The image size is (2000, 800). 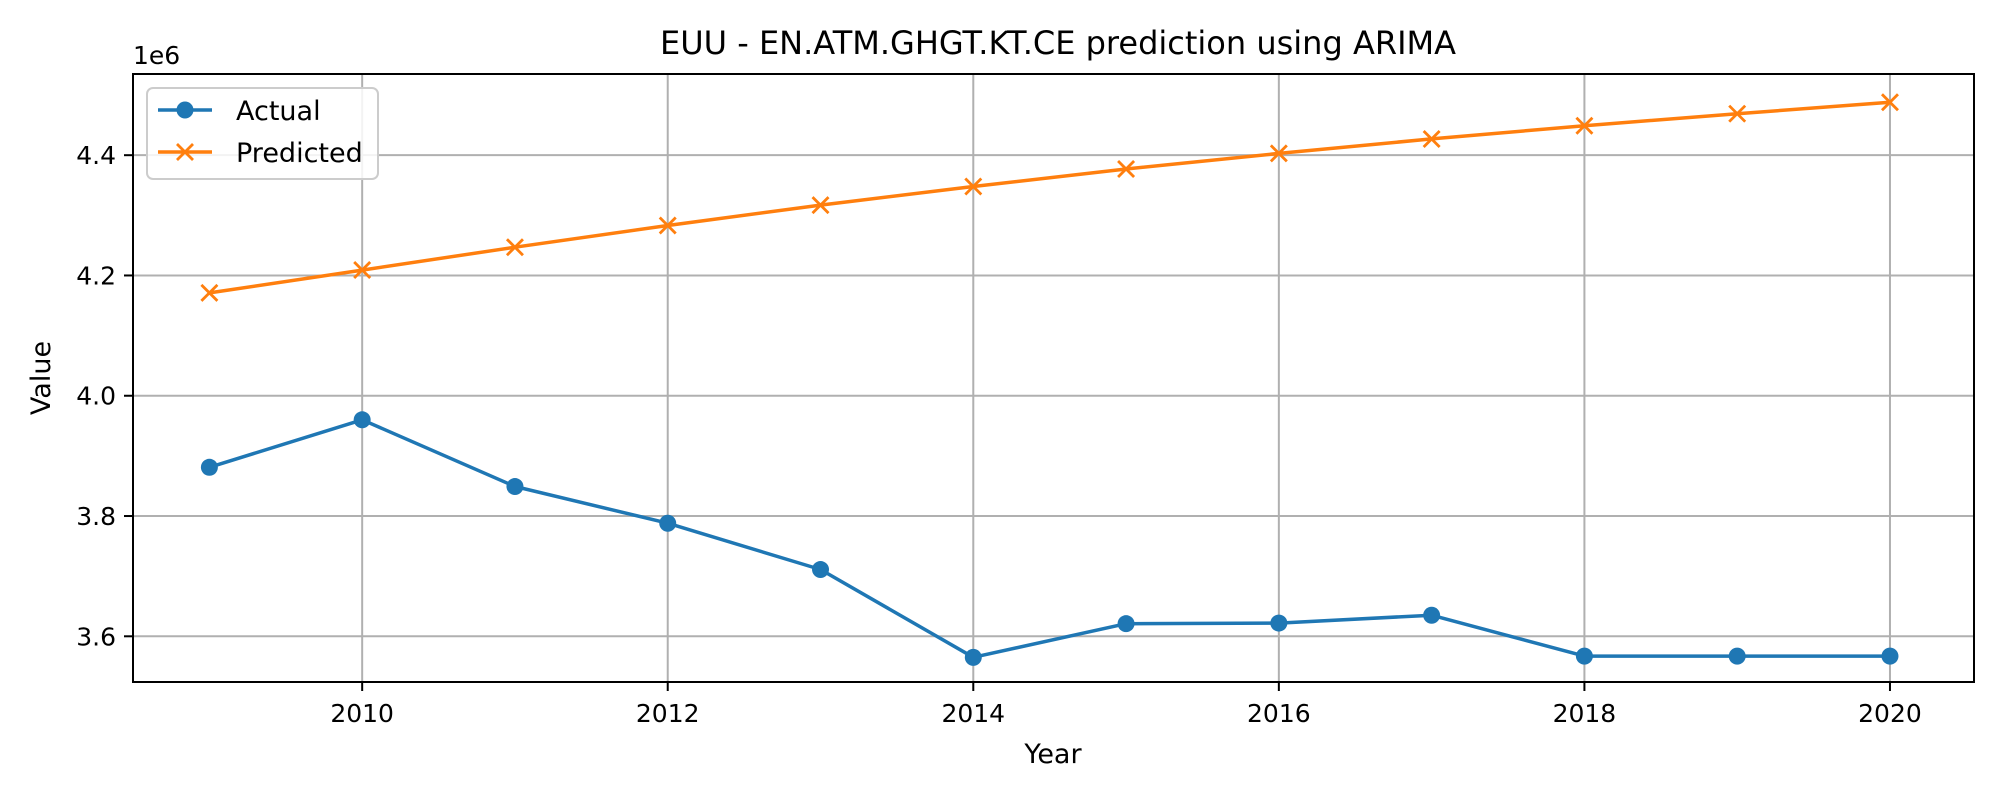 I want to click on y-tick-label: 4.0, so click(x=96, y=396).